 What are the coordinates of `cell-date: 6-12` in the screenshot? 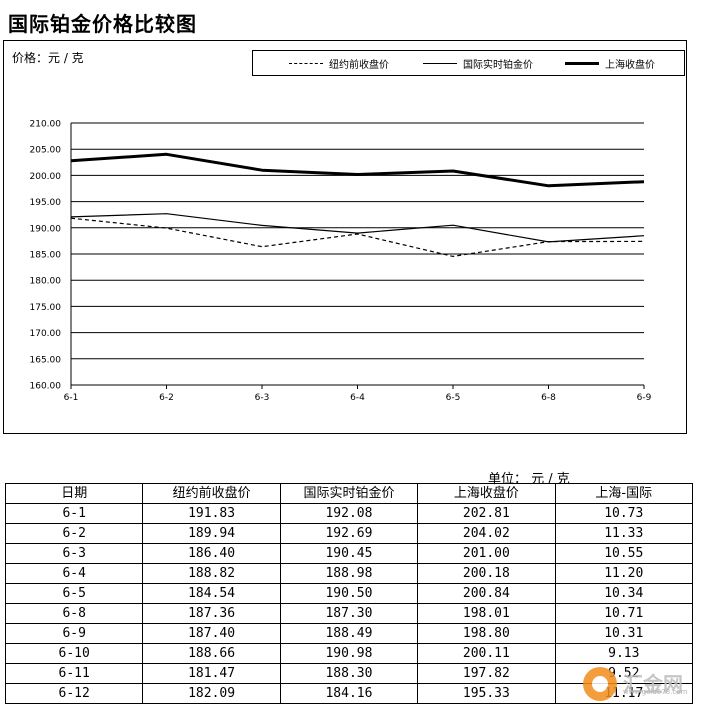 It's located at (74, 693).